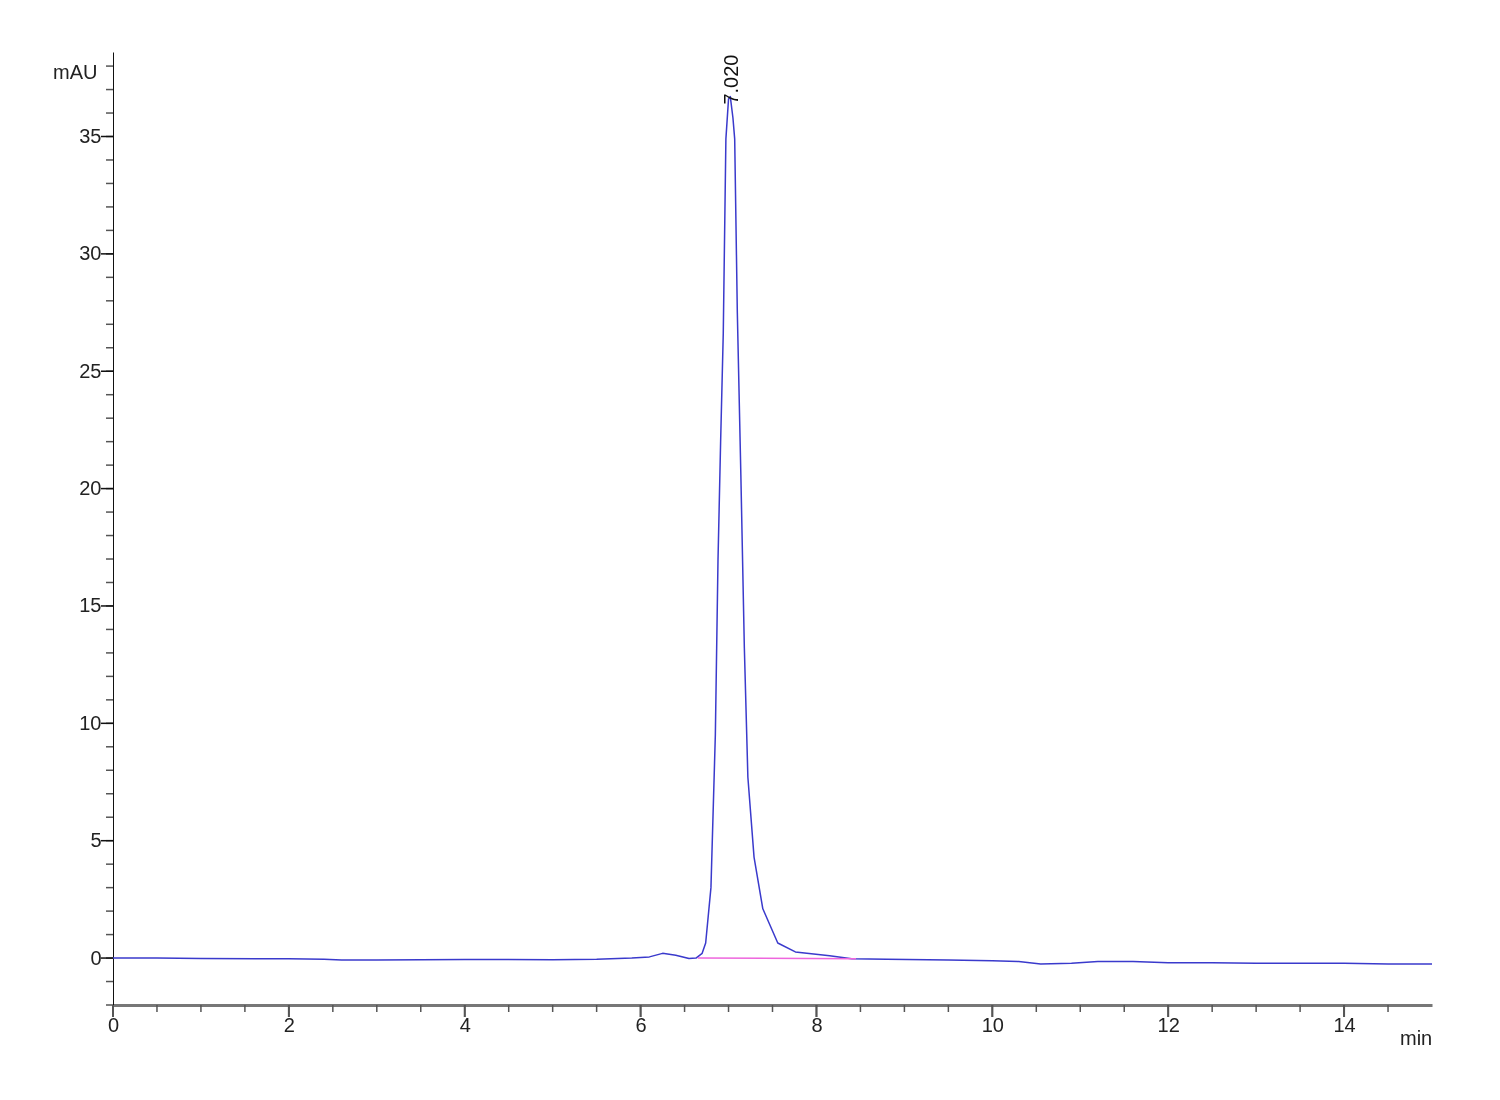 This screenshot has height=1100, width=1500. I want to click on y-tick-label: 25, so click(90, 370).